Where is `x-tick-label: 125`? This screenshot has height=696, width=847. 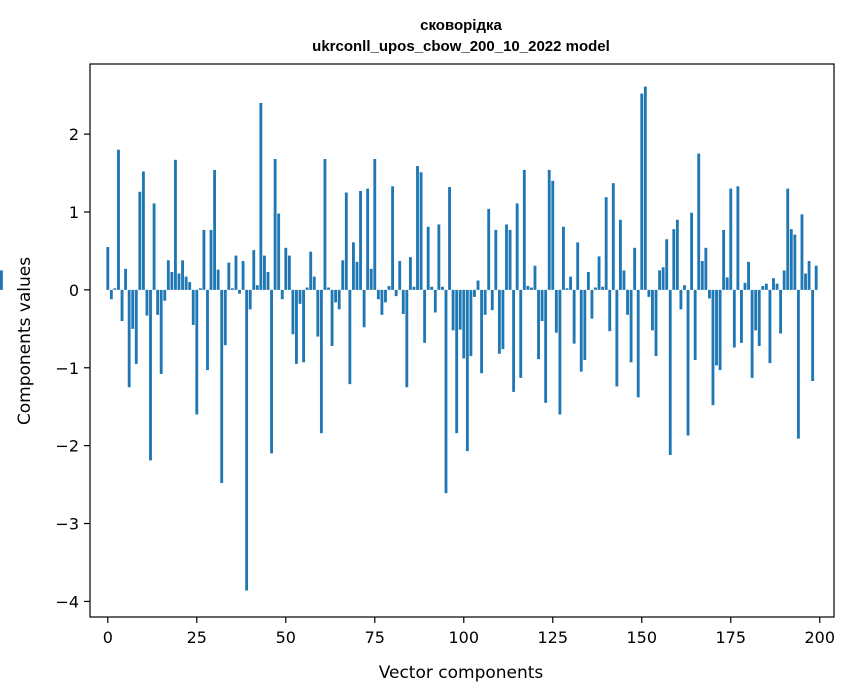 x-tick-label: 125 is located at coordinates (553, 637).